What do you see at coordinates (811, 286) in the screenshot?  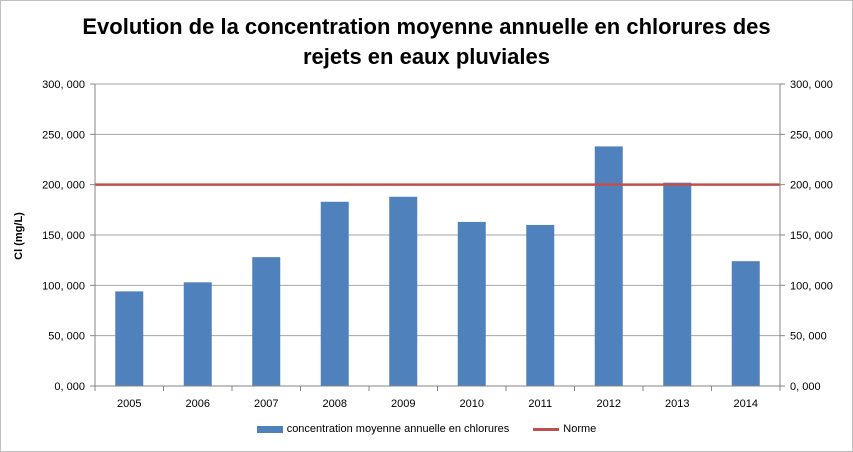 I see `y-tick-label-right: 100, 000` at bounding box center [811, 286].